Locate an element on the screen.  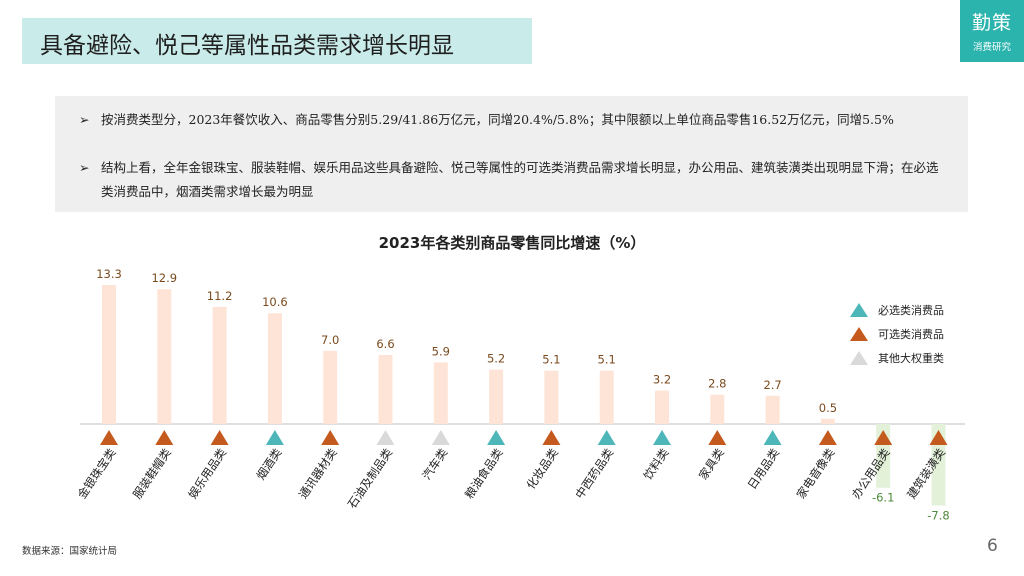
category-tick-label: 烟酒类 is located at coordinates (268, 463).